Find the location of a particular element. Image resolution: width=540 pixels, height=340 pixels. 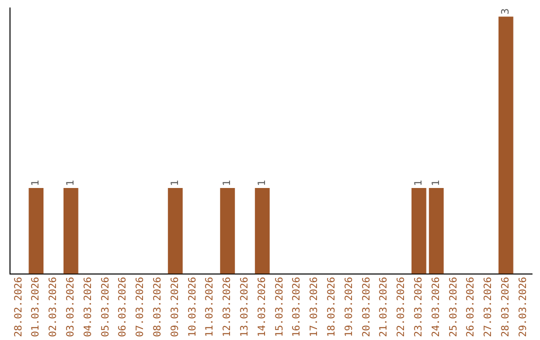

x-tick-label: 09.03.2026 is located at coordinates (175, 307).